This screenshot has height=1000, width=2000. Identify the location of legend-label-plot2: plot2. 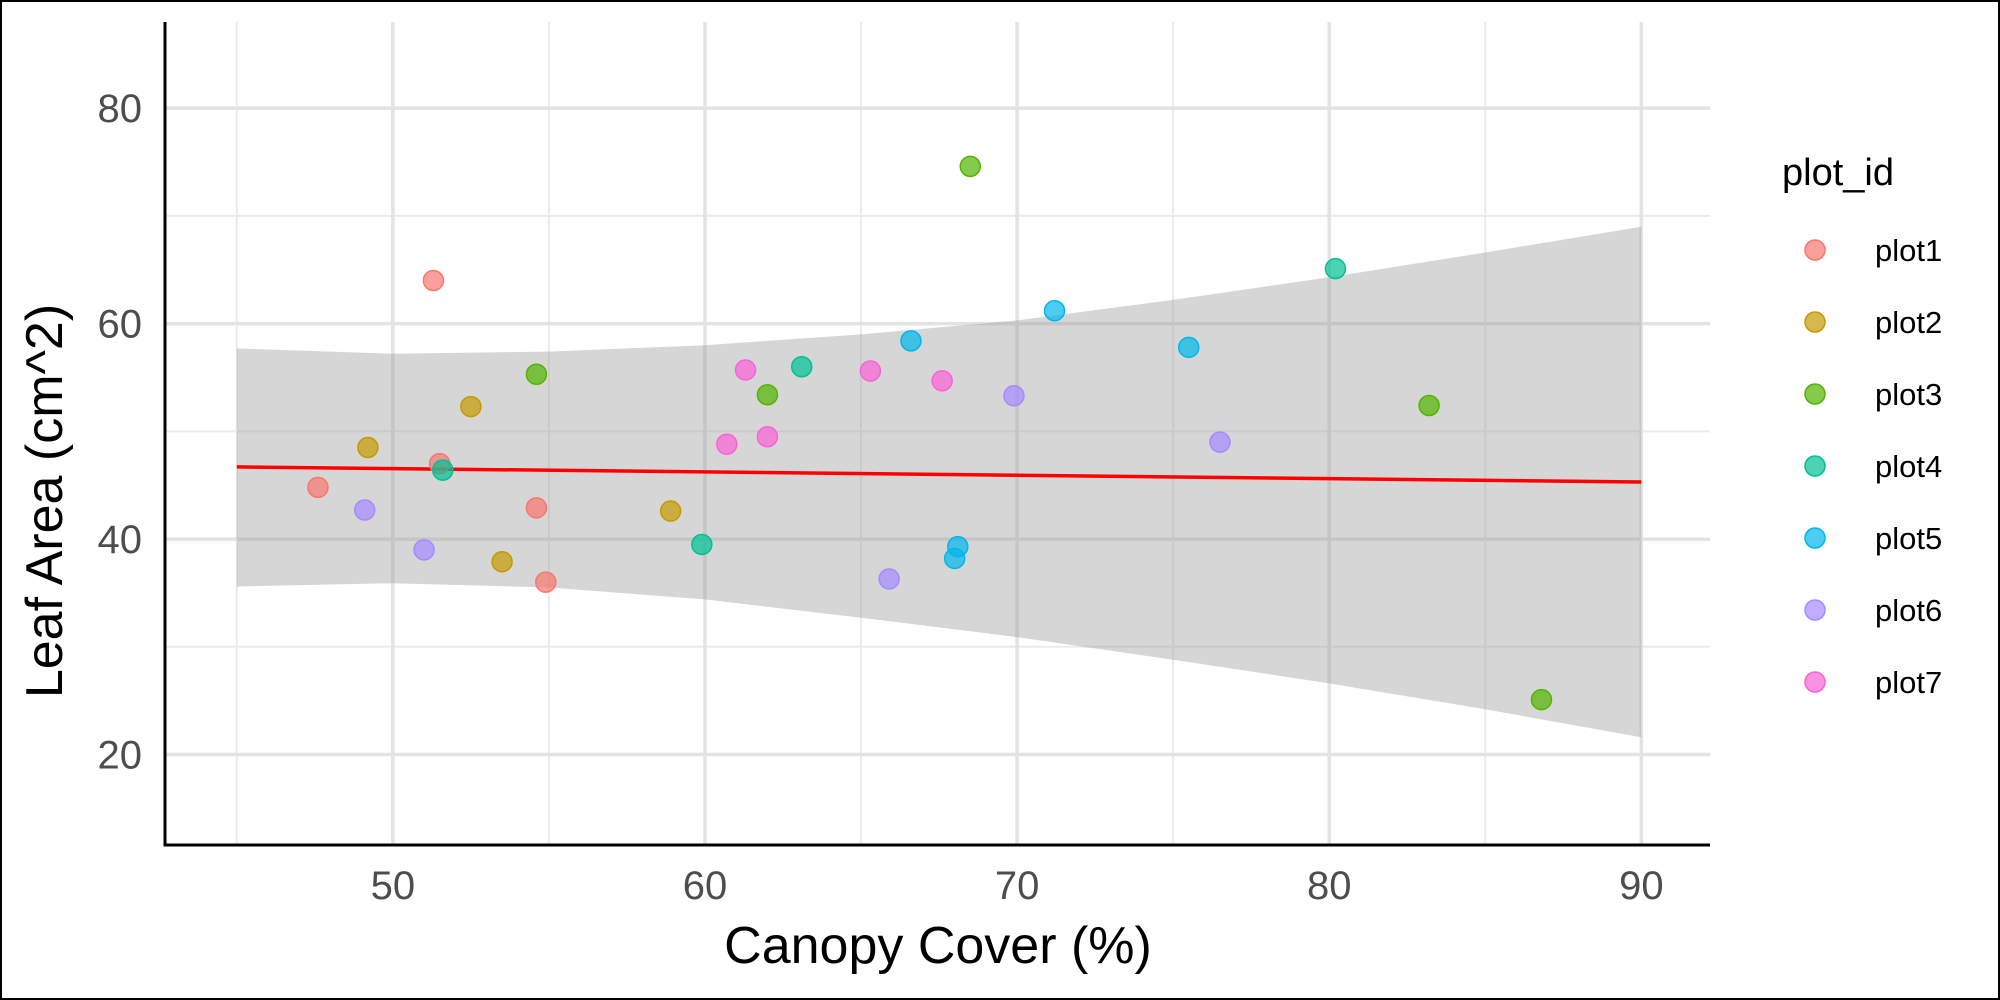
(1908, 322).